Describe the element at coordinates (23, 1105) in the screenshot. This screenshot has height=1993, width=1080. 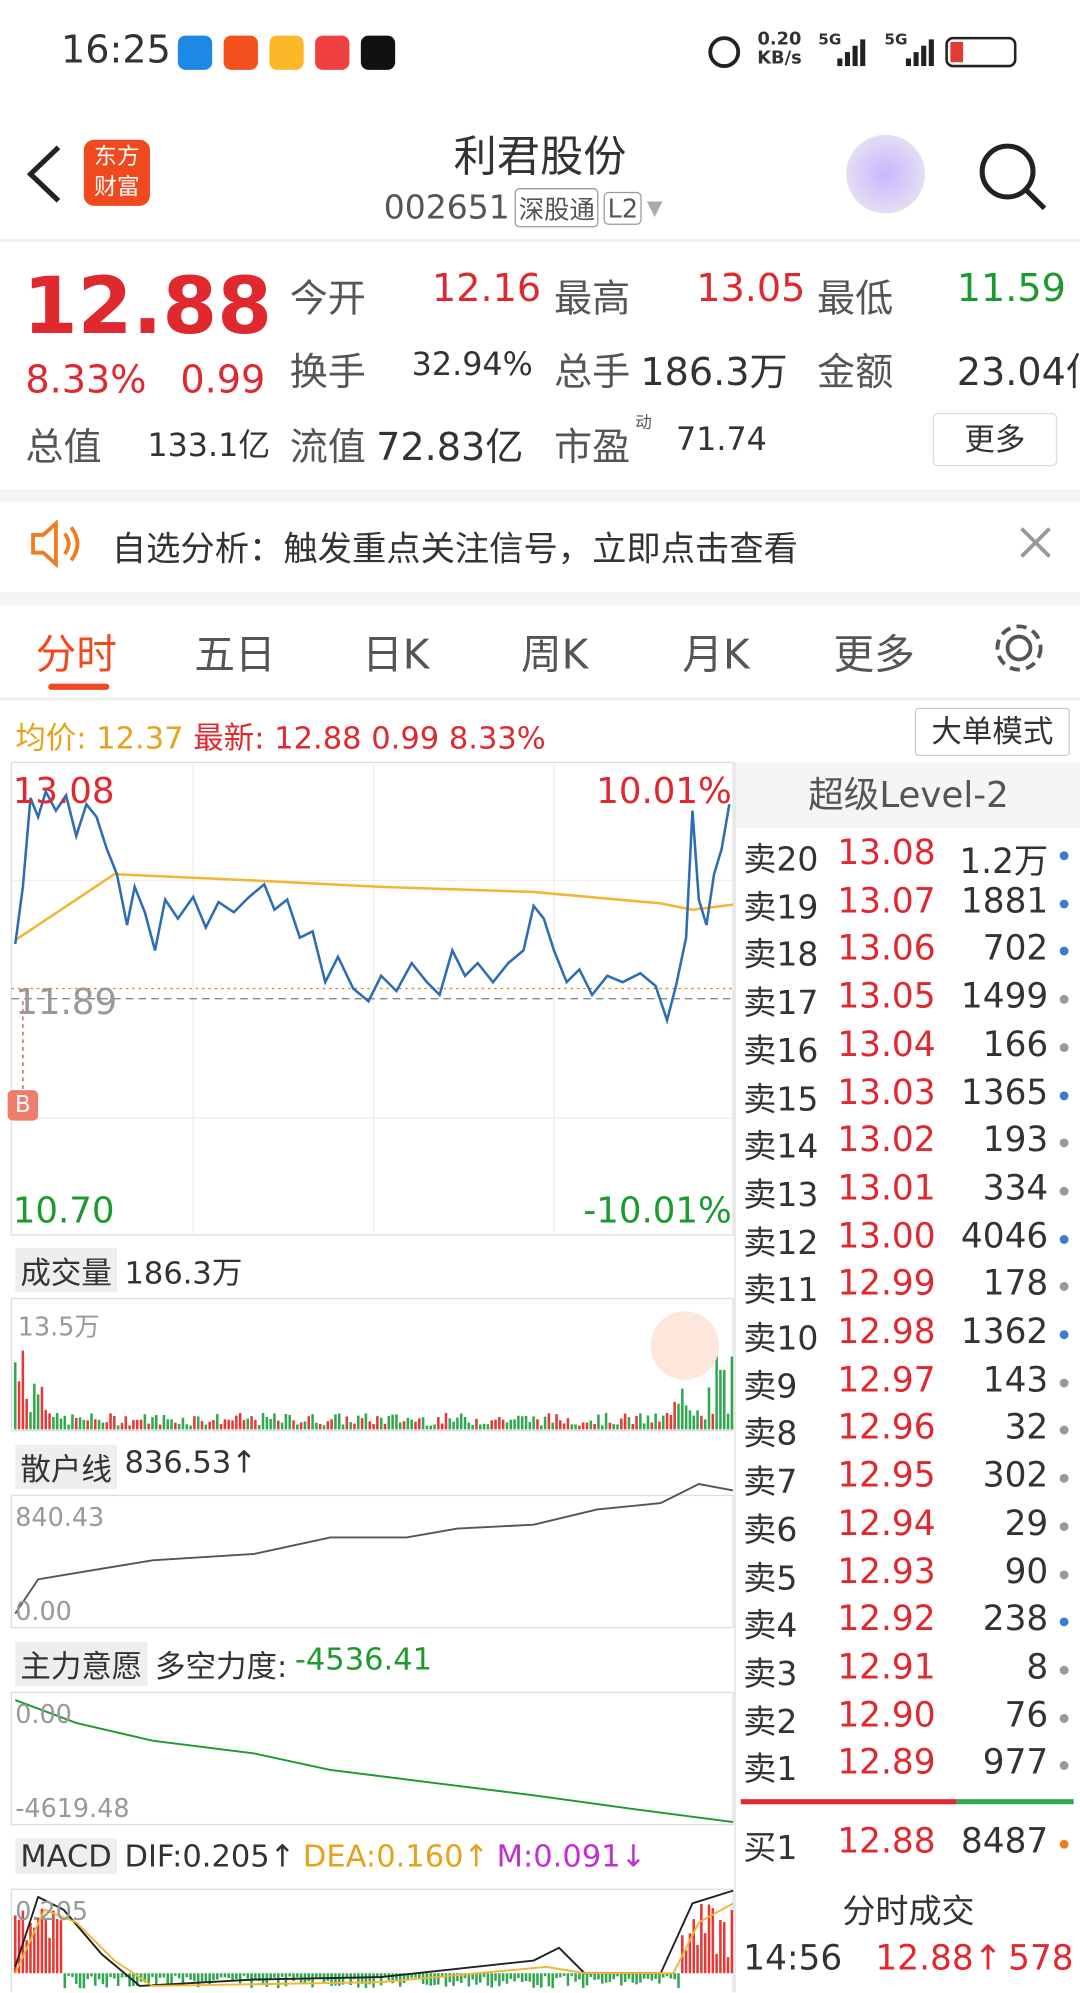
I see `buy-marker: B` at that location.